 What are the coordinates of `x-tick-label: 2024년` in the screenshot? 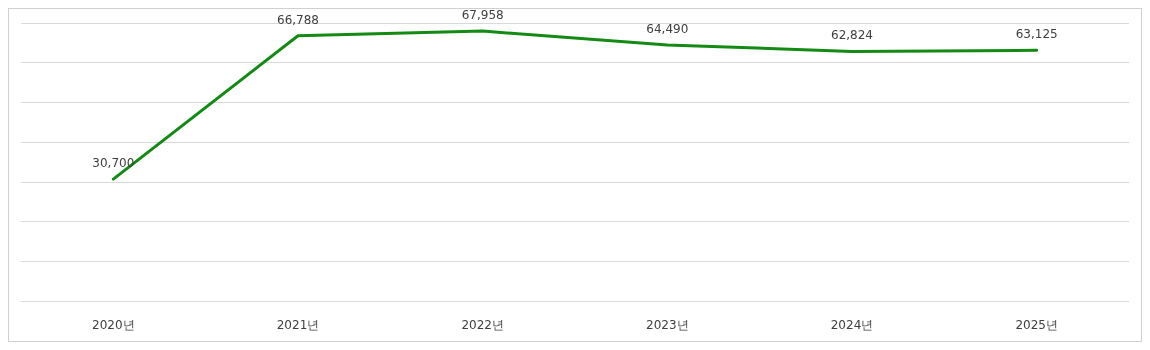 It's located at (852, 325).